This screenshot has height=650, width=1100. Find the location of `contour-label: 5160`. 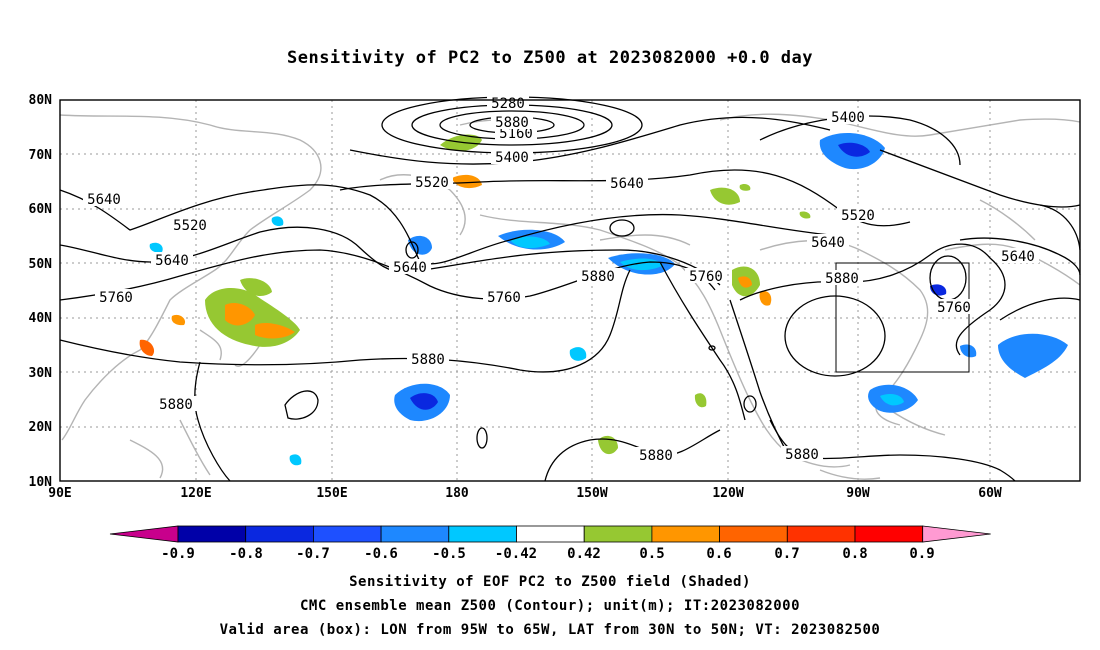

contour-label: 5160 is located at coordinates (516, 134).